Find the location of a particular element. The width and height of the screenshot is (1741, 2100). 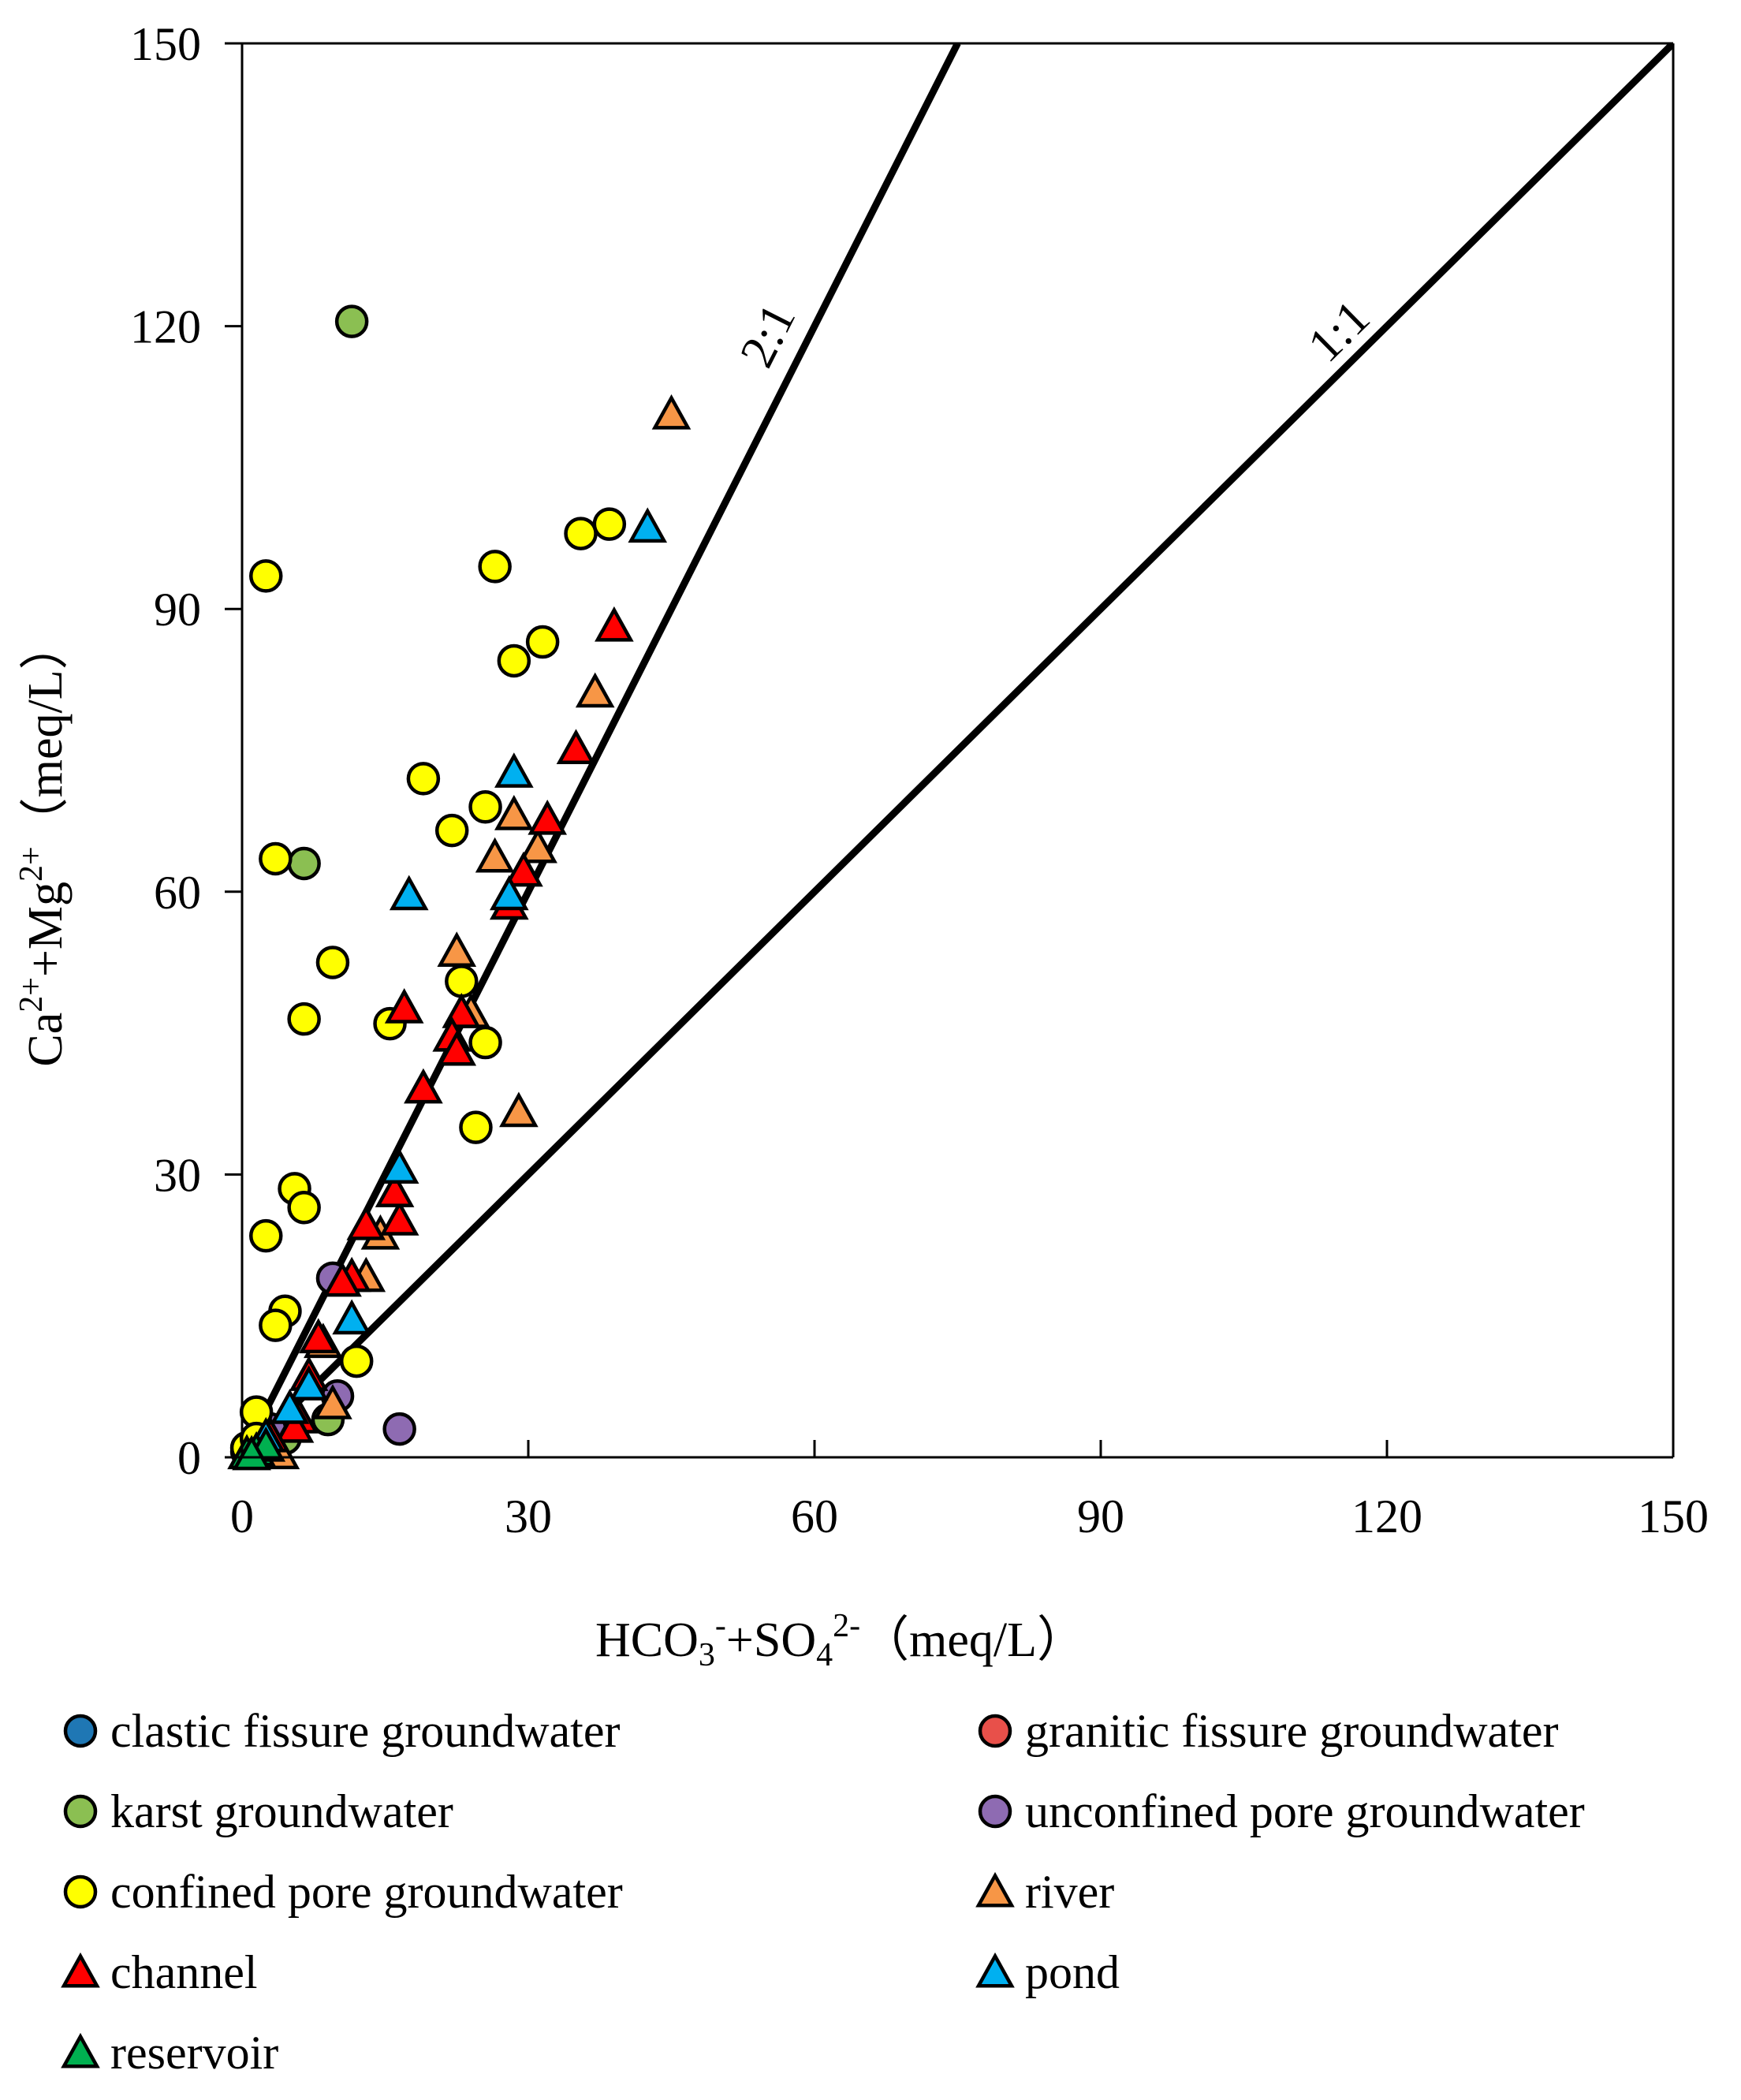

series-pond is located at coordinates (457, 980).